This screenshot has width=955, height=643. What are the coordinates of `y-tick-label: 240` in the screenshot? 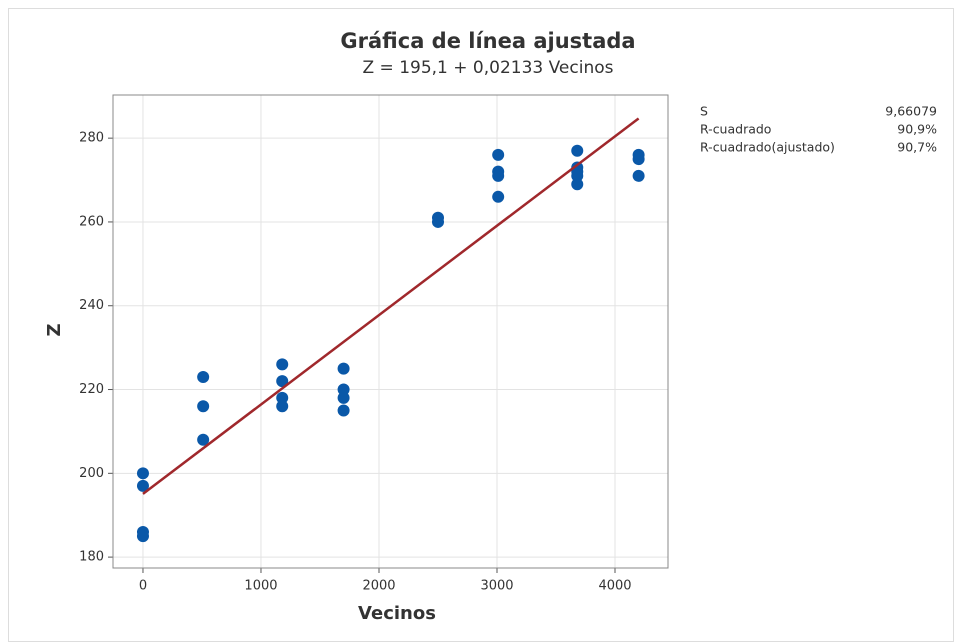 It's located at (91, 305).